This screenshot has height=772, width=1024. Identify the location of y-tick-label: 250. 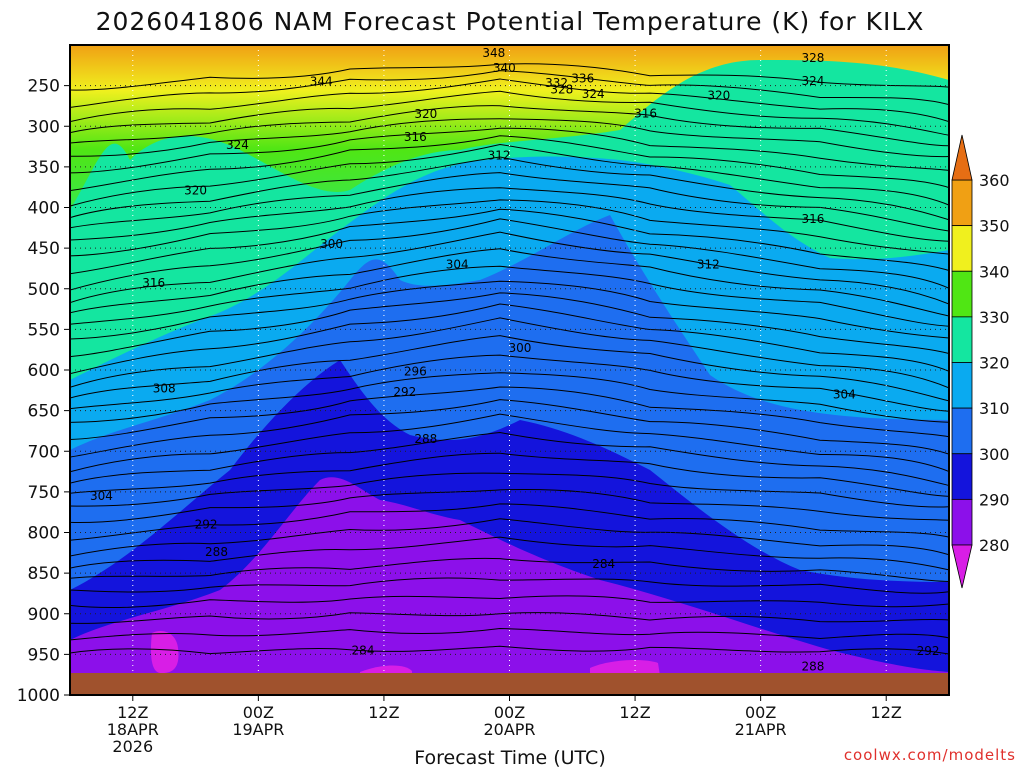
(44, 87).